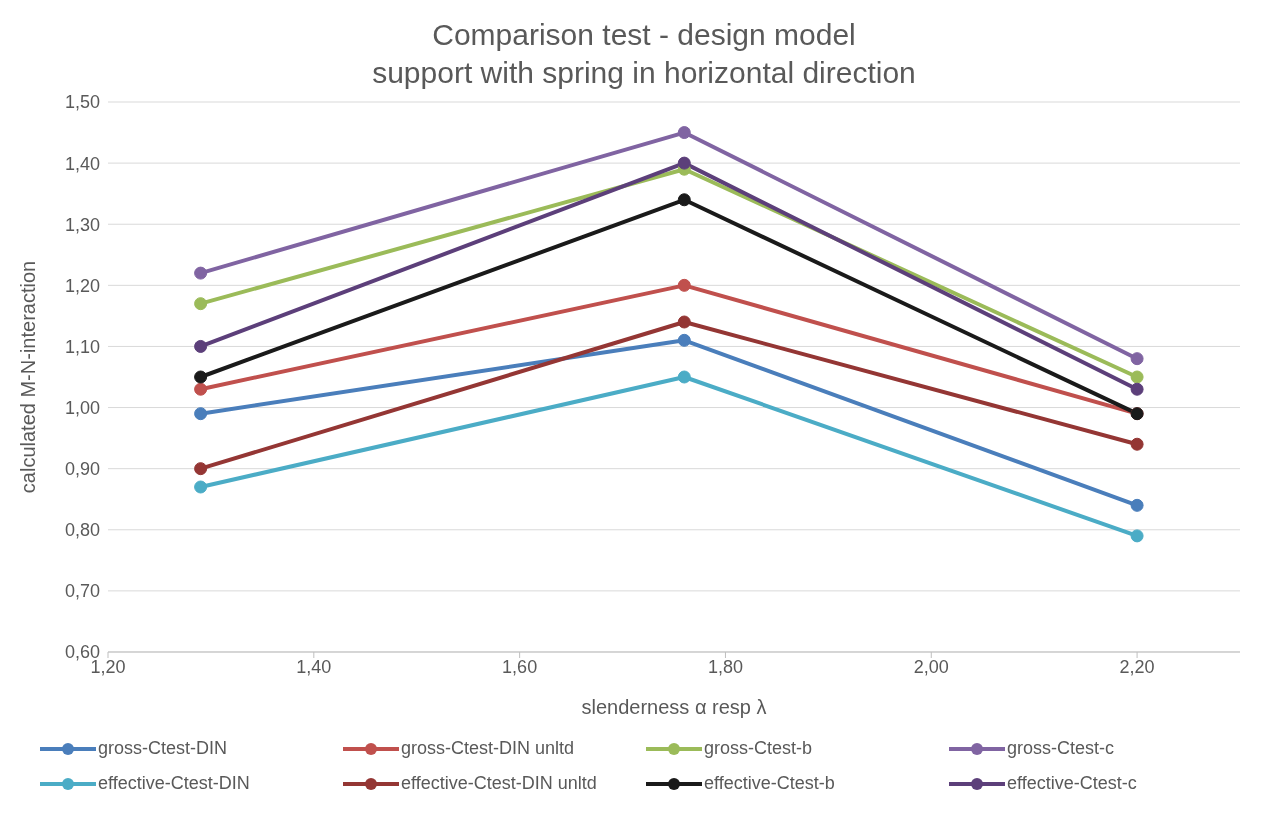  I want to click on y-axis-title: calculated M-N-interaction, so click(28, 377).